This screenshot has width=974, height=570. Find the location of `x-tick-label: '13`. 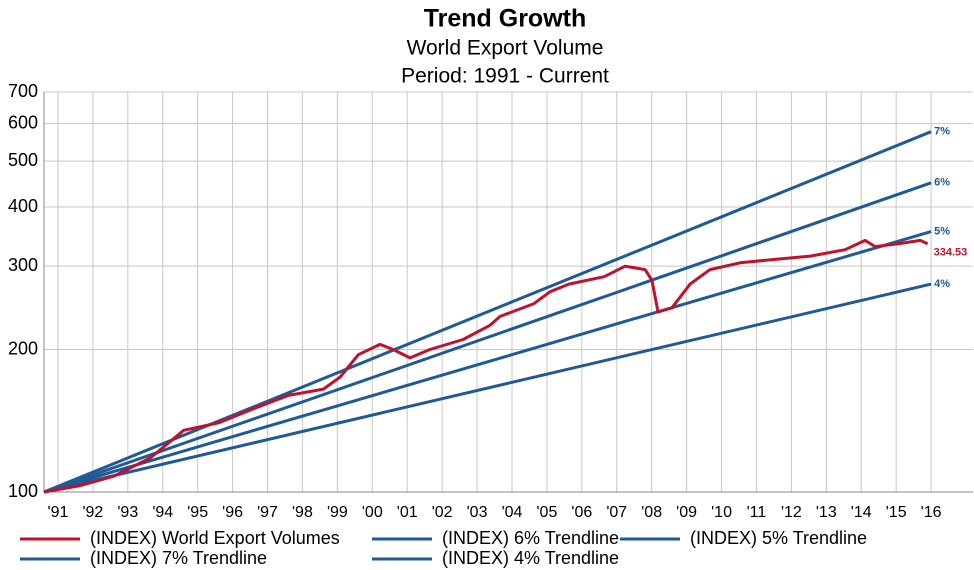

x-tick-label: '13 is located at coordinates (826, 512).